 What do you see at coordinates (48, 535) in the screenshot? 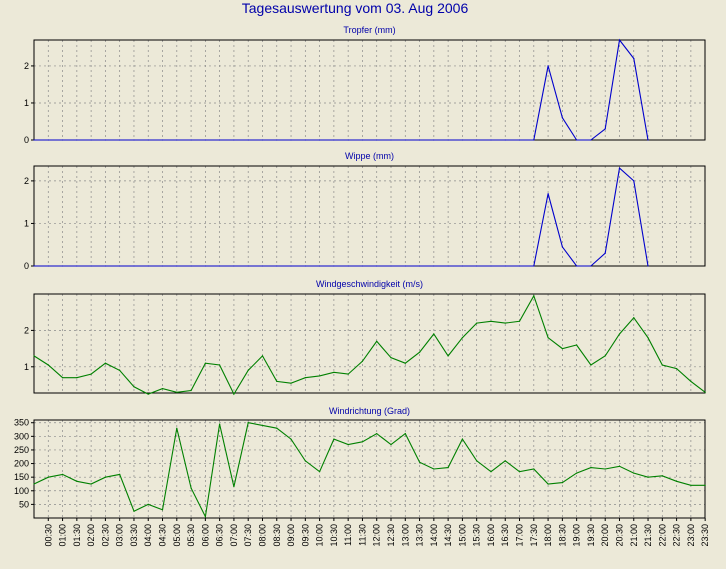
I see `x-tick-label: 00:30` at bounding box center [48, 535].